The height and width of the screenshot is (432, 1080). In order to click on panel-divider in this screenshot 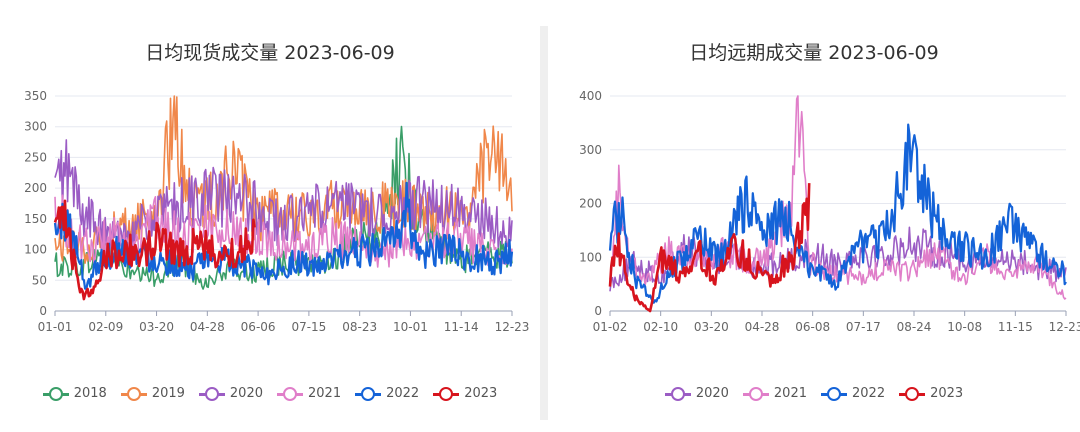, I will do `click(544, 223)`.